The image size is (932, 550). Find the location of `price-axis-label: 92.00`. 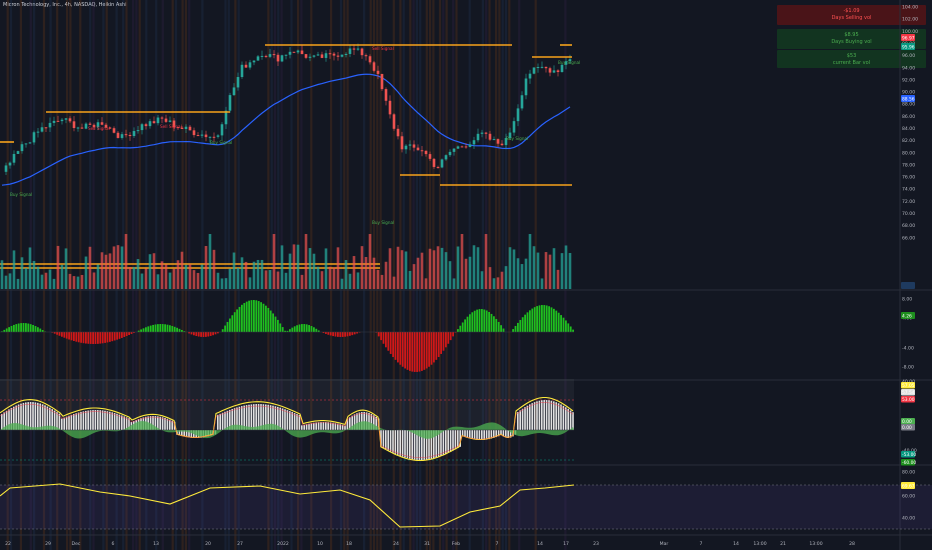

price-axis-label: 92.00 is located at coordinates (908, 80).